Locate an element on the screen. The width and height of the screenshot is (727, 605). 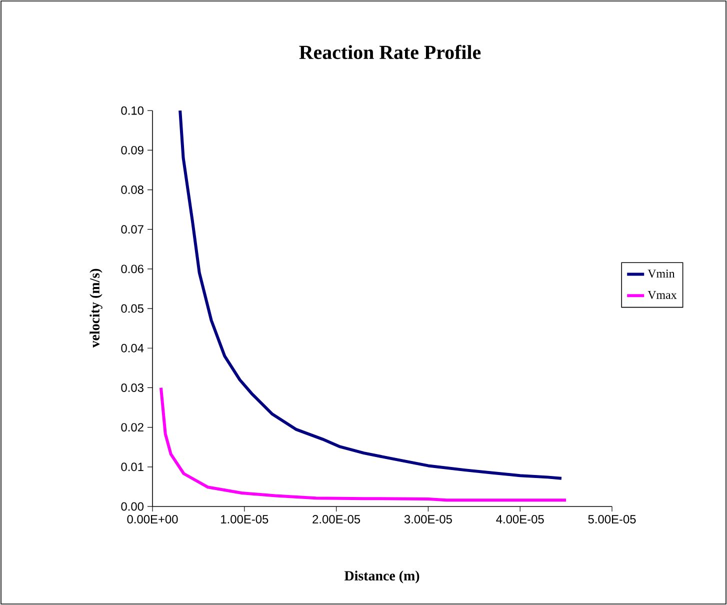
legend-label: Vmin is located at coordinates (661, 274).